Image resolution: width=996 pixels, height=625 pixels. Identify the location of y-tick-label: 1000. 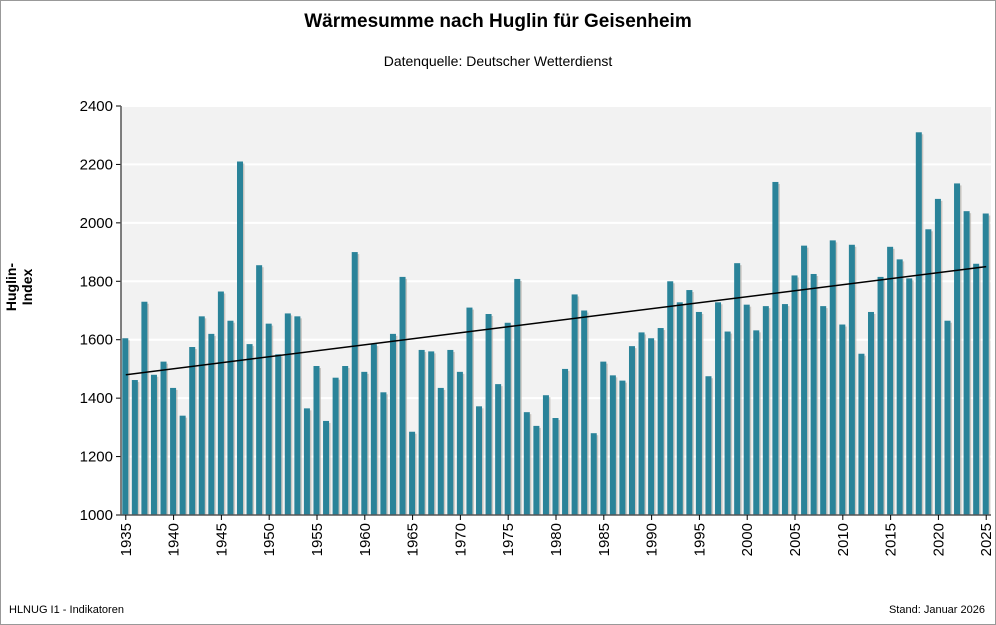
(96, 515).